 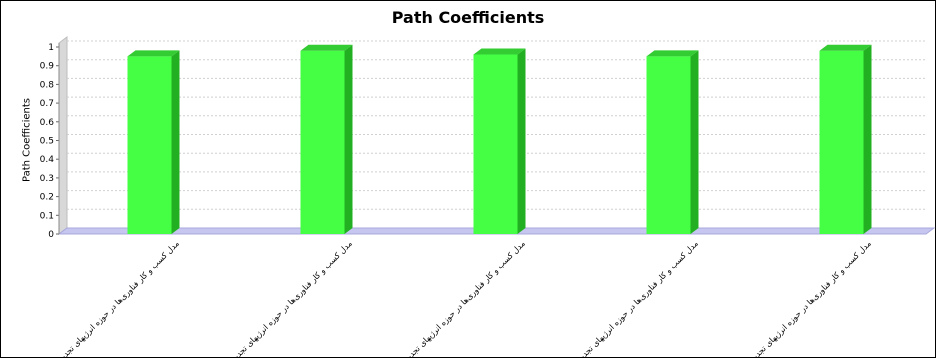 I want to click on y-tick-label: 0.3, so click(x=47, y=179).